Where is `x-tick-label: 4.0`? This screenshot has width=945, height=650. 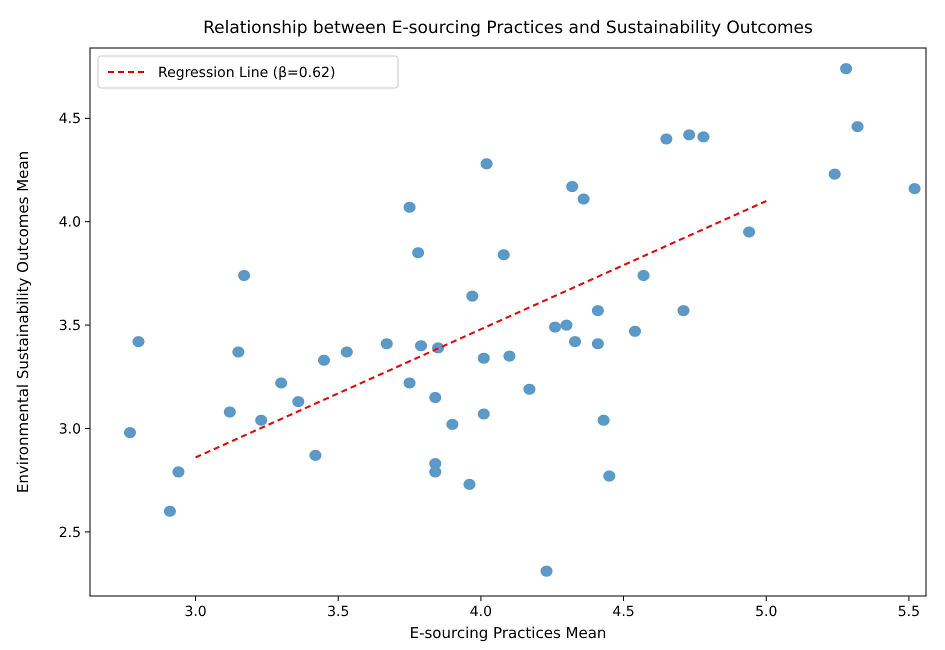
x-tick-label: 4.0 is located at coordinates (481, 612).